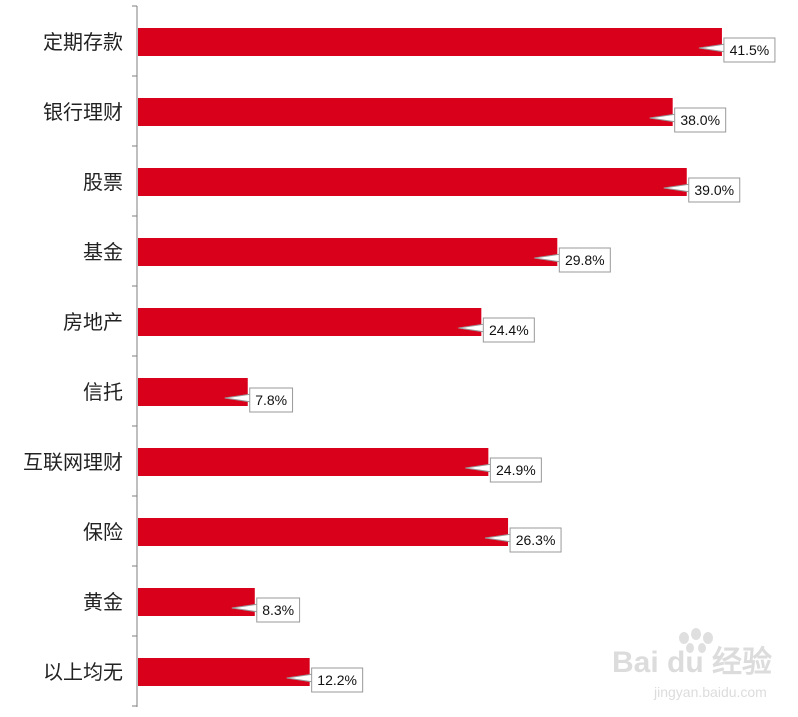  What do you see at coordinates (73, 462) in the screenshot?
I see `category-label: 互联网理财` at bounding box center [73, 462].